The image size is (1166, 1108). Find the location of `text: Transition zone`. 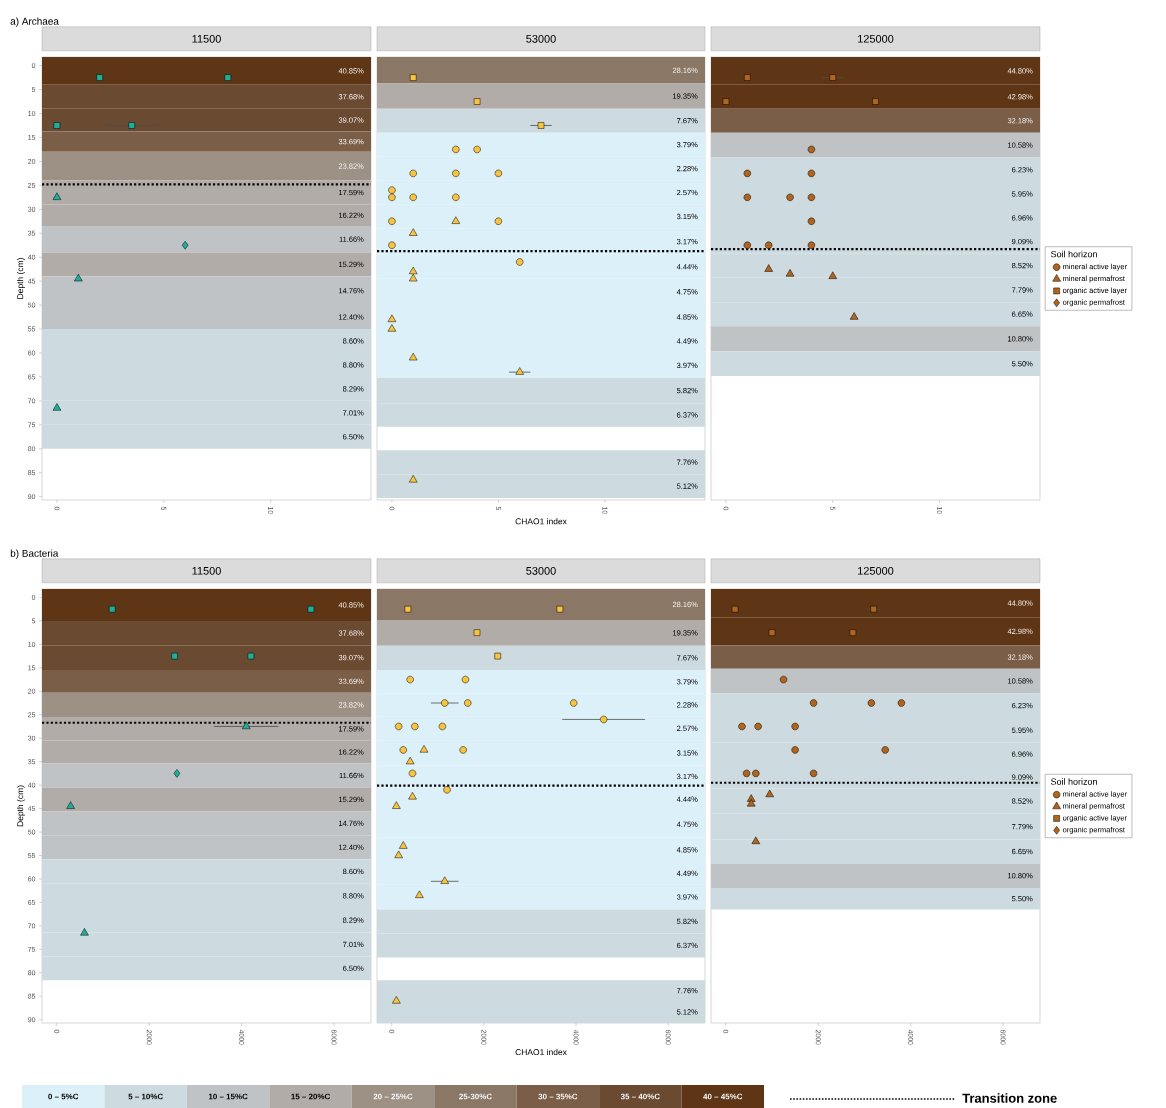

text: Transition zone is located at coordinates (1009, 1098).